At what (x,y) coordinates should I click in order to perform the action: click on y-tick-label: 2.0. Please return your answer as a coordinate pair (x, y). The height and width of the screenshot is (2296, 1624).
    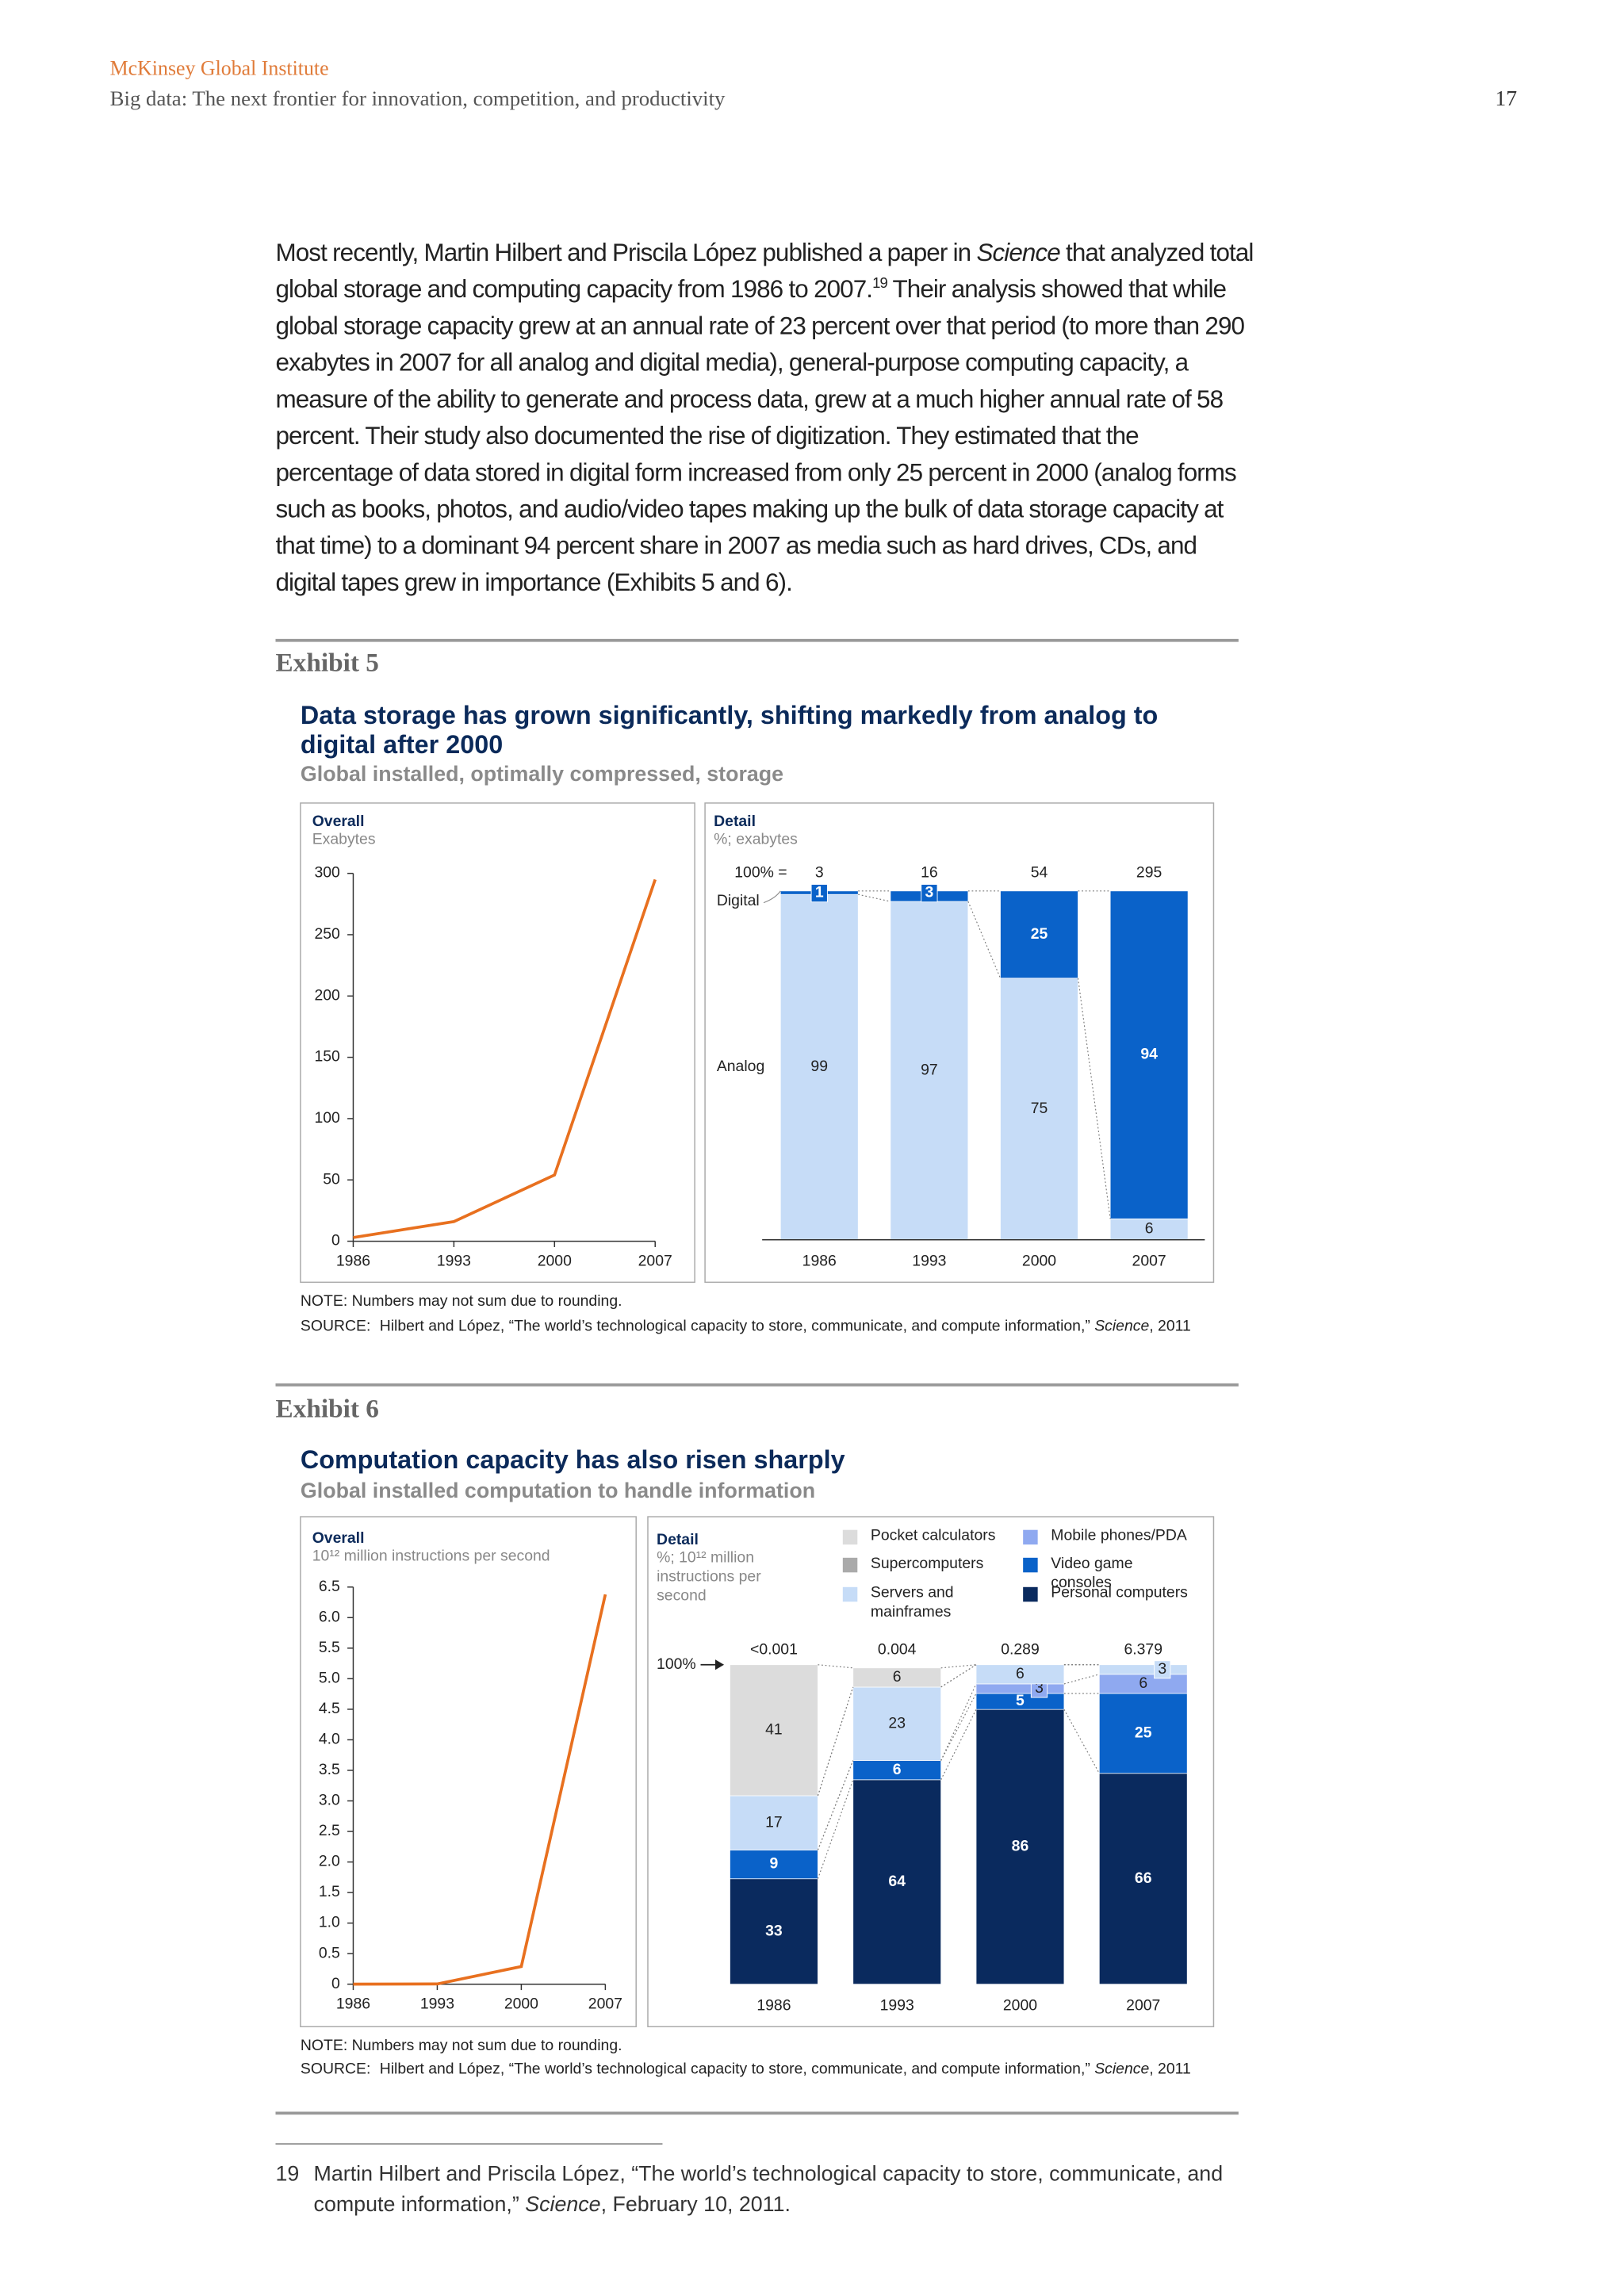
    Looking at the image, I should click on (329, 1862).